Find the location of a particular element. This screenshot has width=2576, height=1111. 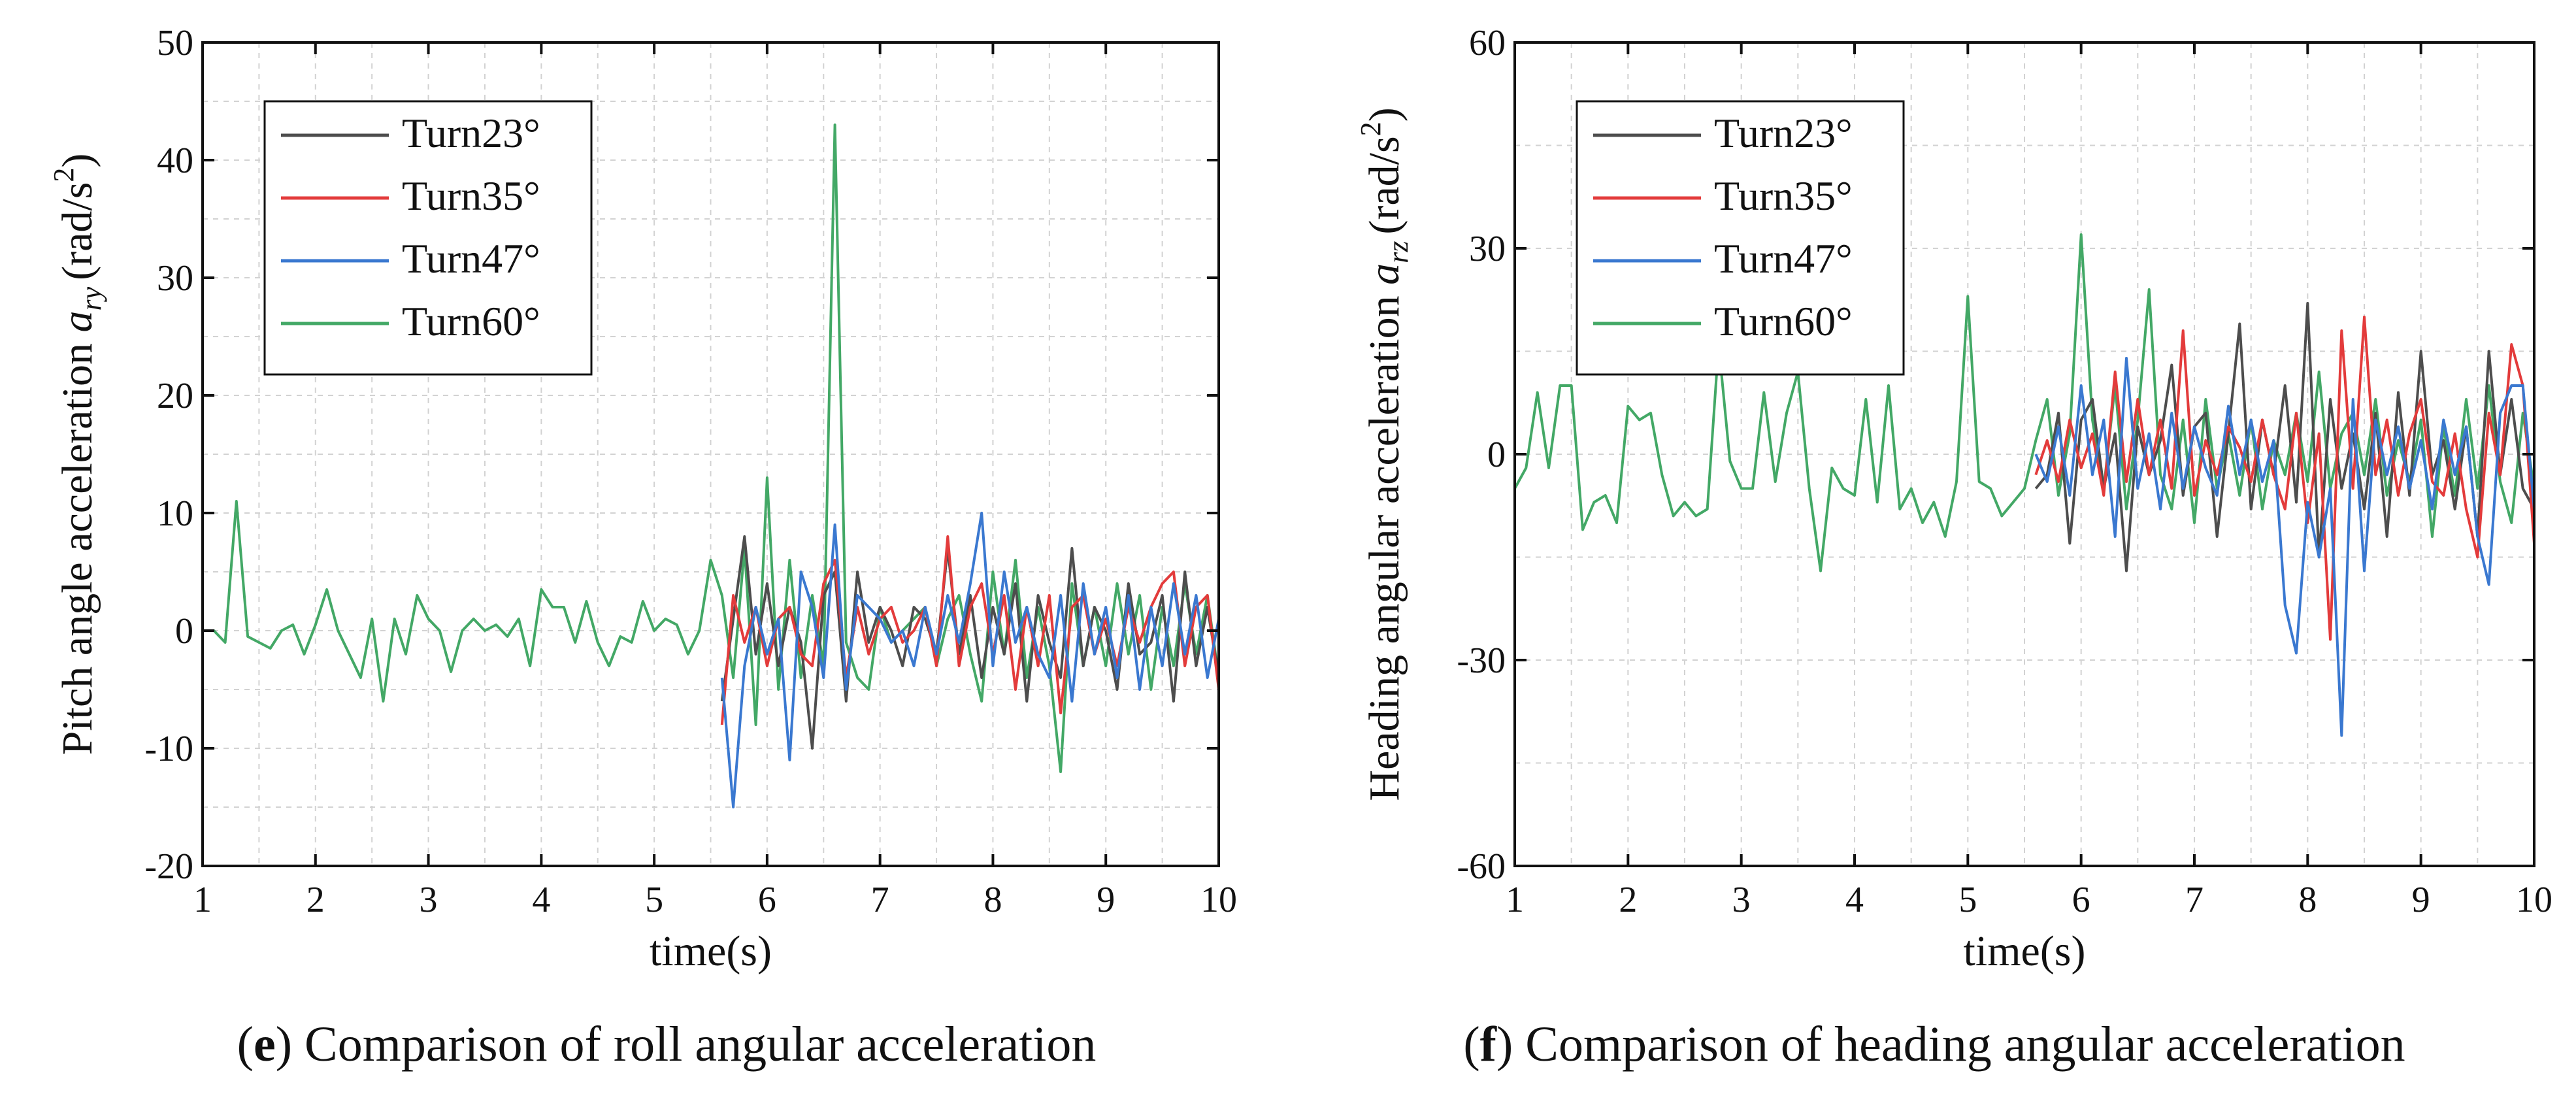

pe-ytick-label: -20 is located at coordinates (168, 867).